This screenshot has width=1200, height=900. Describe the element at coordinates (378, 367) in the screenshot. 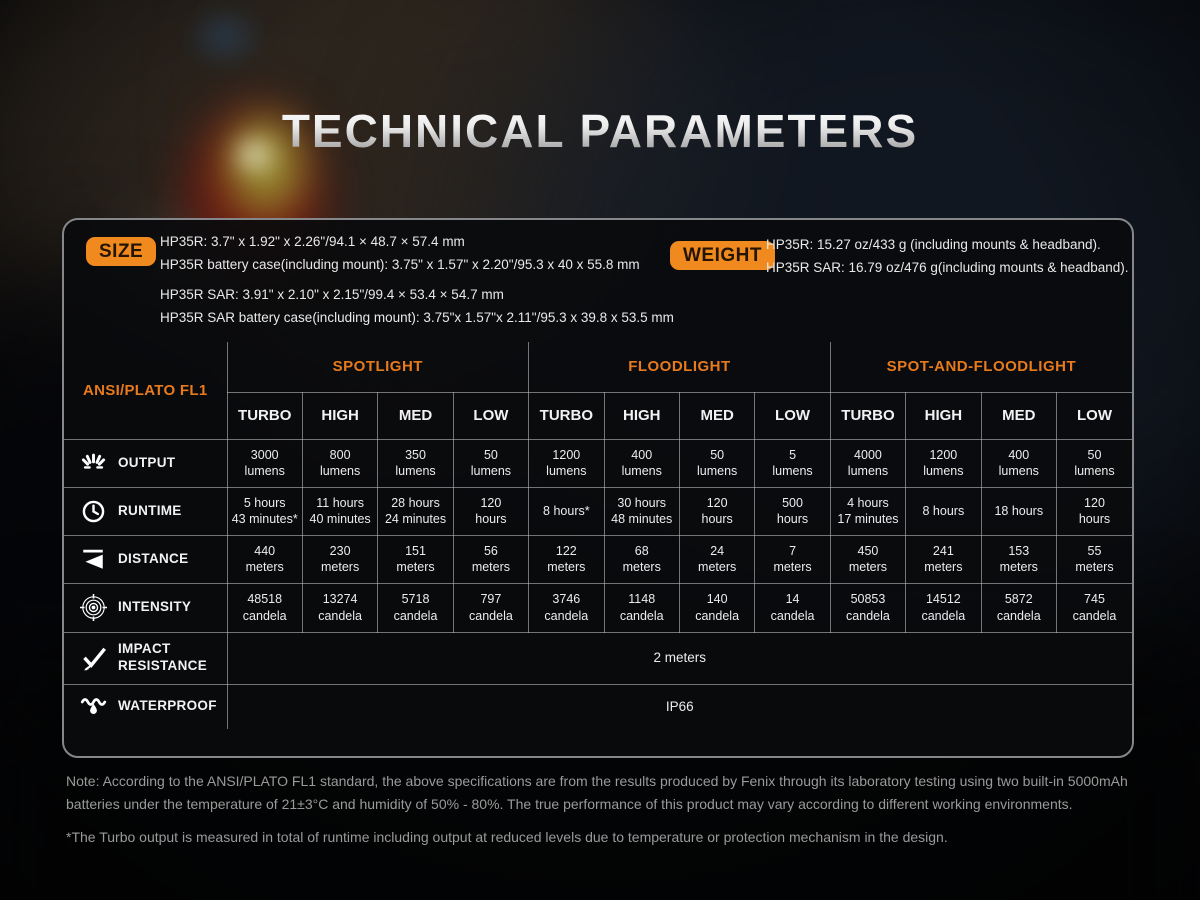

I see `column-group-spotlight: SPOTLIGHT` at that location.